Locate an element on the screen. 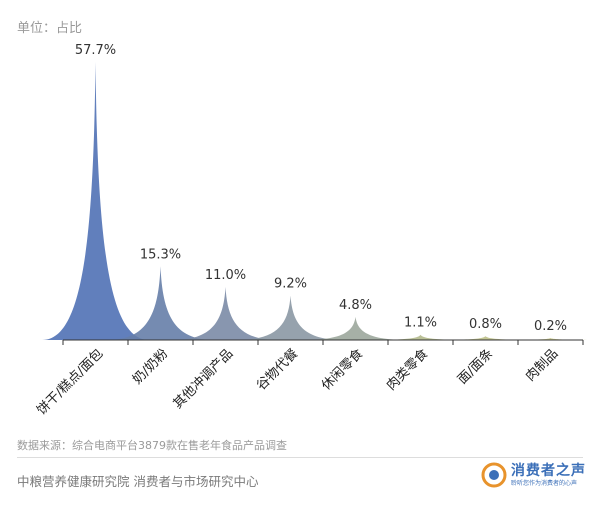  category-label: 面/面条 is located at coordinates (475, 367).